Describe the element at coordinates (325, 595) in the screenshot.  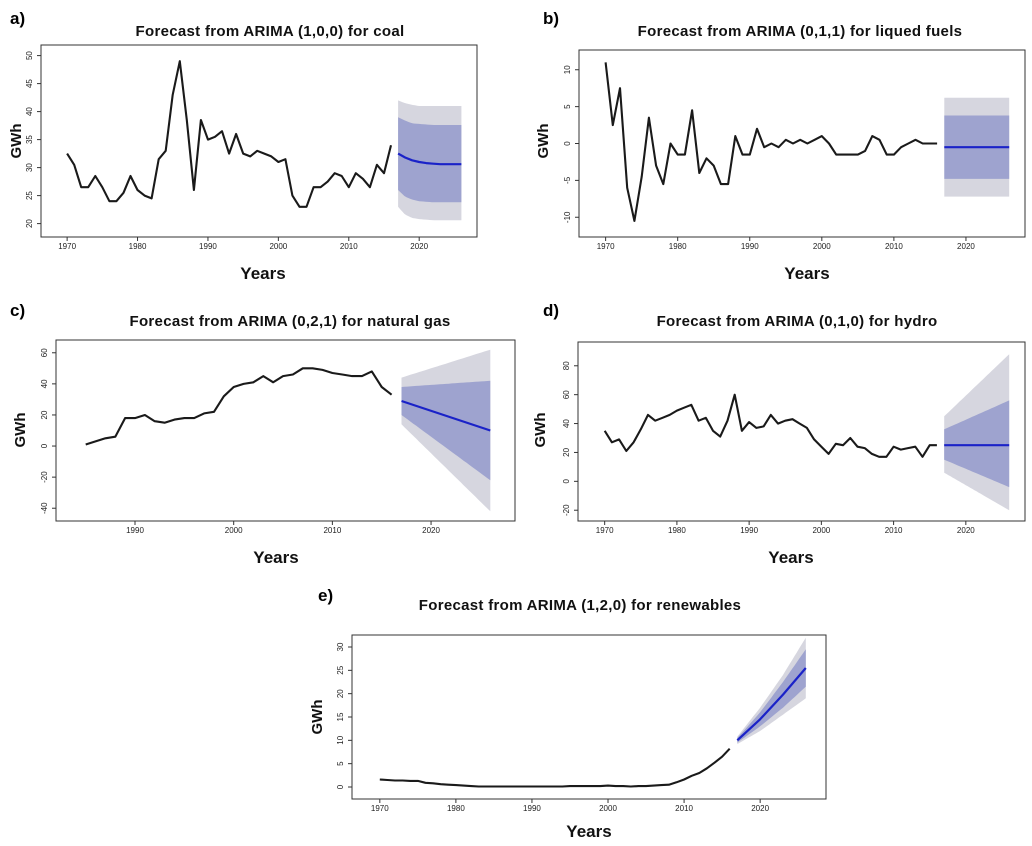
I see `panel-letter: e)` at that location.